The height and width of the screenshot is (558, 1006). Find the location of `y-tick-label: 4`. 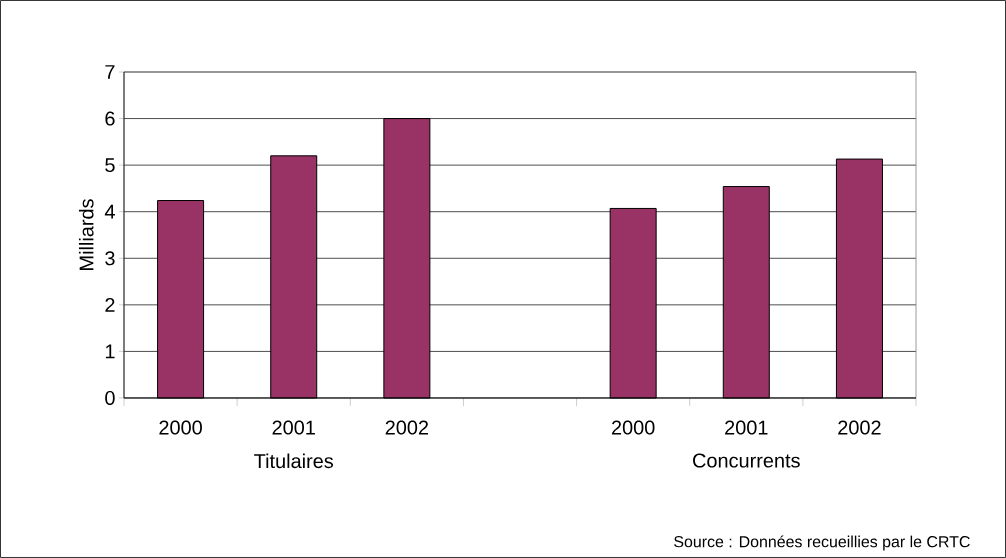

y-tick-label: 4 is located at coordinates (109, 211).